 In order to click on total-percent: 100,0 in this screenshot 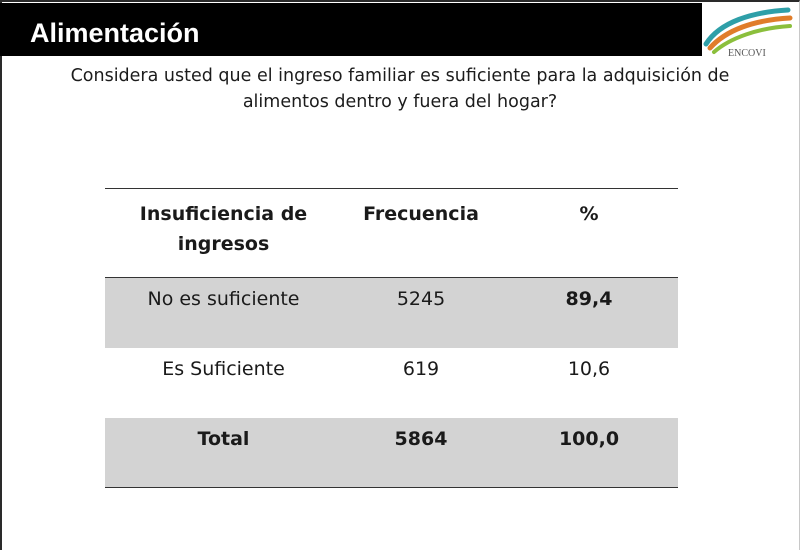, I will do `click(589, 452)`.